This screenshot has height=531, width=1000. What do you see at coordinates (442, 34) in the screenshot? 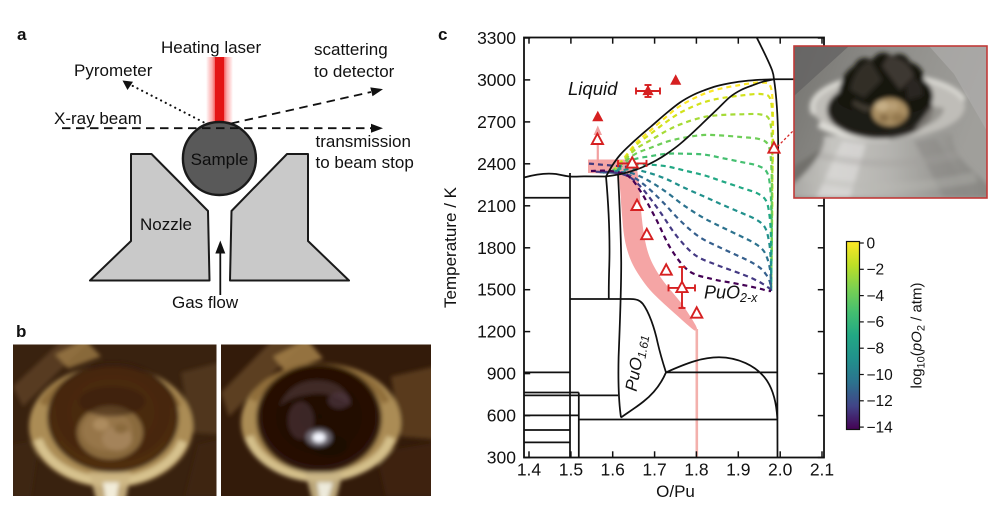
I see `svg-text: c` at bounding box center [442, 34].